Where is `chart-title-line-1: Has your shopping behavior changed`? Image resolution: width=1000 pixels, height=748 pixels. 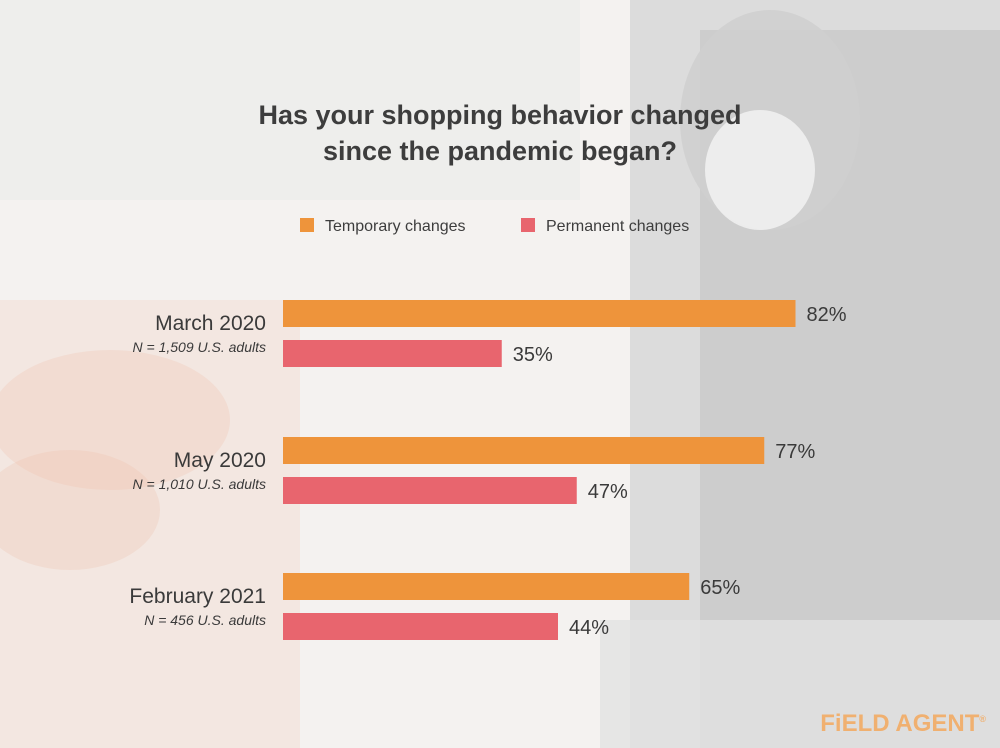 chart-title-line-1: Has your shopping behavior changed is located at coordinates (499, 115).